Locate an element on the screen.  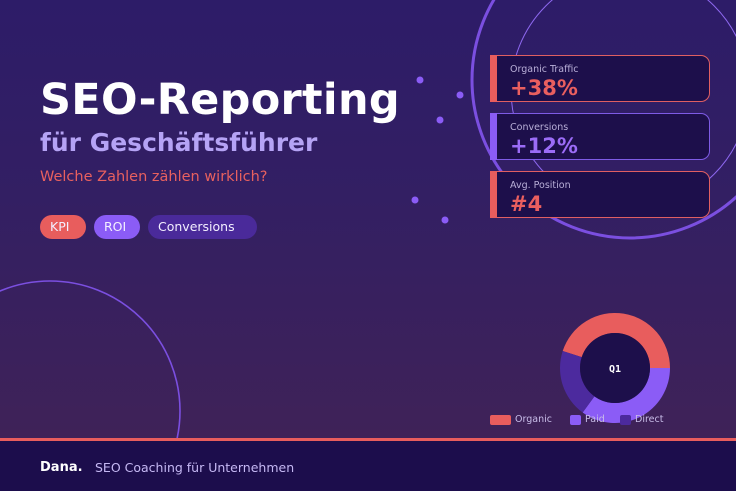
donut-segment-direct is located at coordinates (577, 382).